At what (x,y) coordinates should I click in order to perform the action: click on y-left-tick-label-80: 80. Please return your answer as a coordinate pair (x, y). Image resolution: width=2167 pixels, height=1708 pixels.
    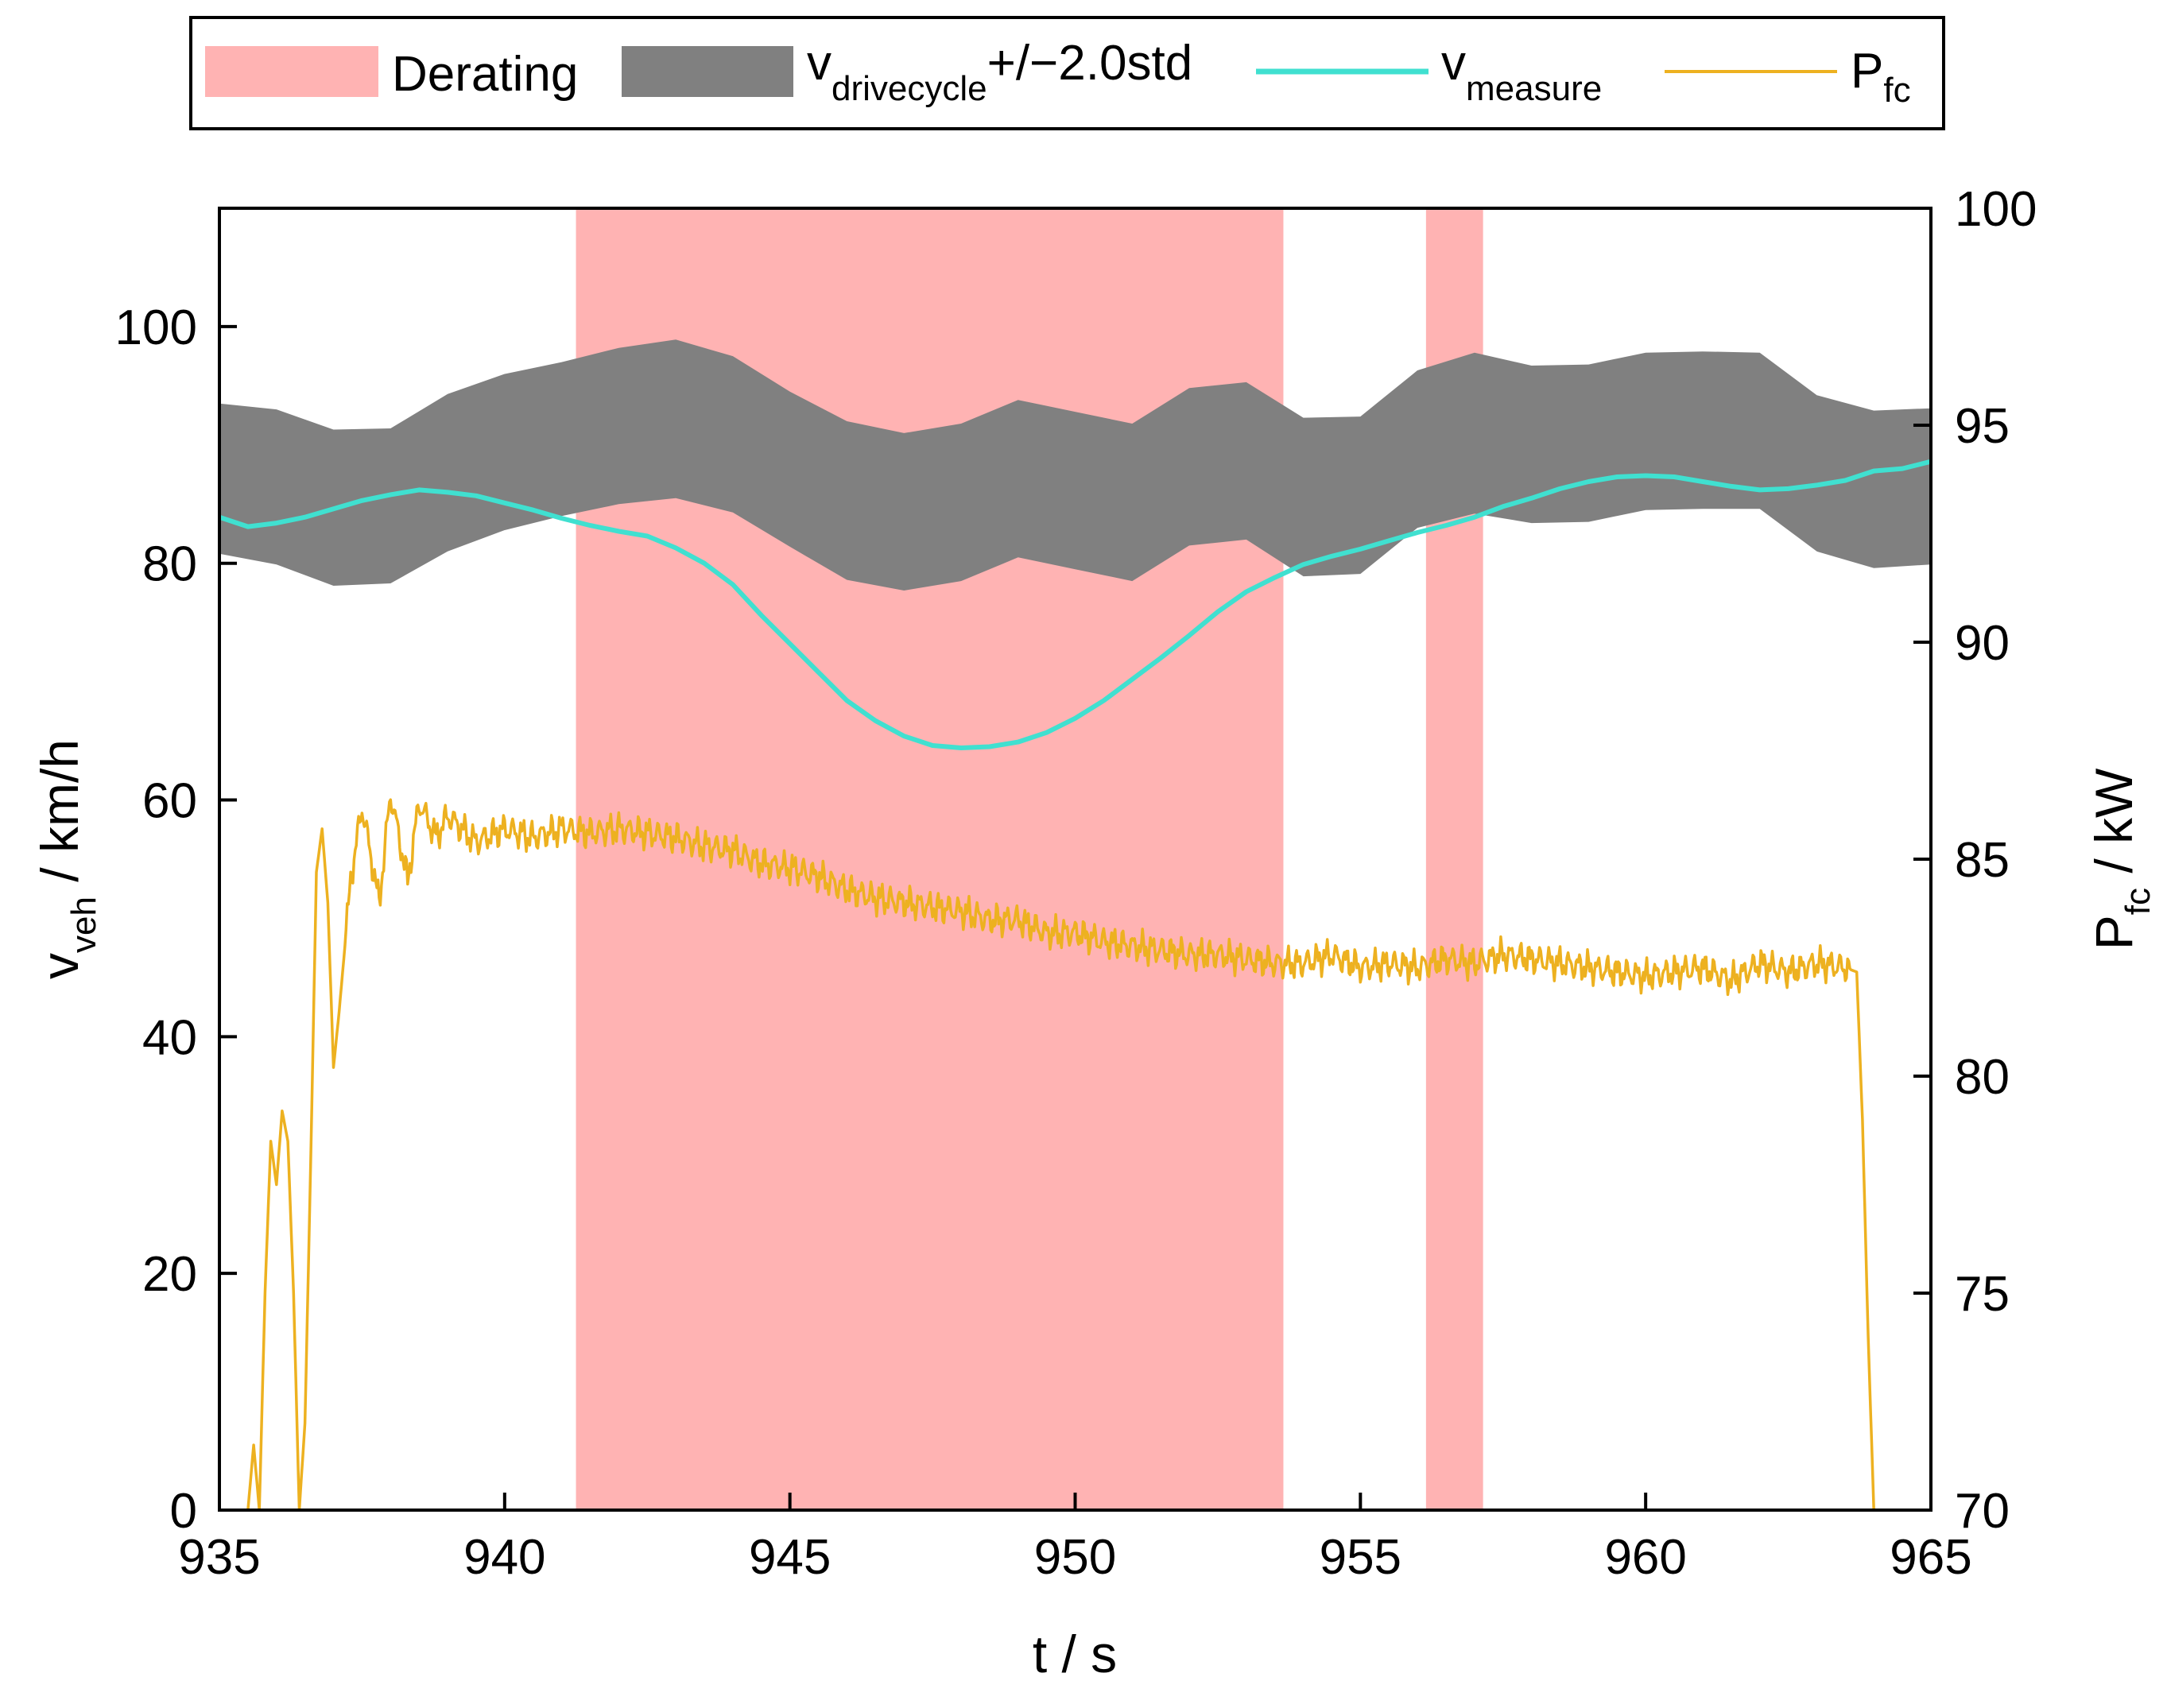
    Looking at the image, I should click on (169, 564).